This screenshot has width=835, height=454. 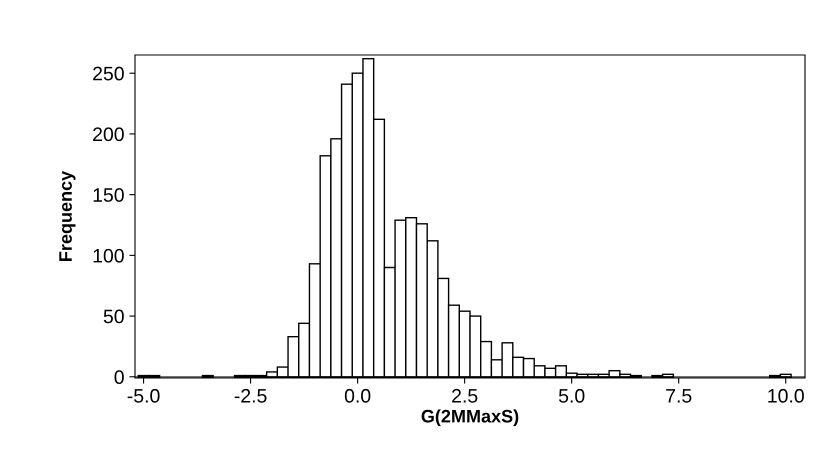 What do you see at coordinates (144, 395) in the screenshot?
I see `x-tick-label: -5.0` at bounding box center [144, 395].